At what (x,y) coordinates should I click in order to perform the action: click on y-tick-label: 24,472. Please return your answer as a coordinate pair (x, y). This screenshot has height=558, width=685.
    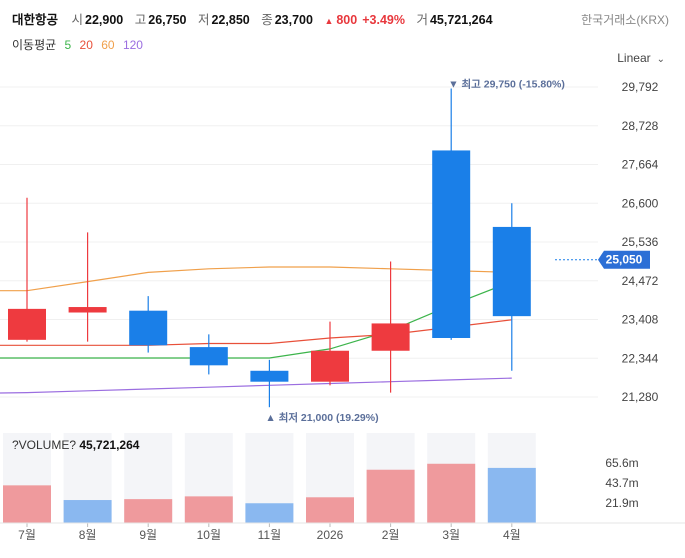
    Looking at the image, I should click on (640, 281).